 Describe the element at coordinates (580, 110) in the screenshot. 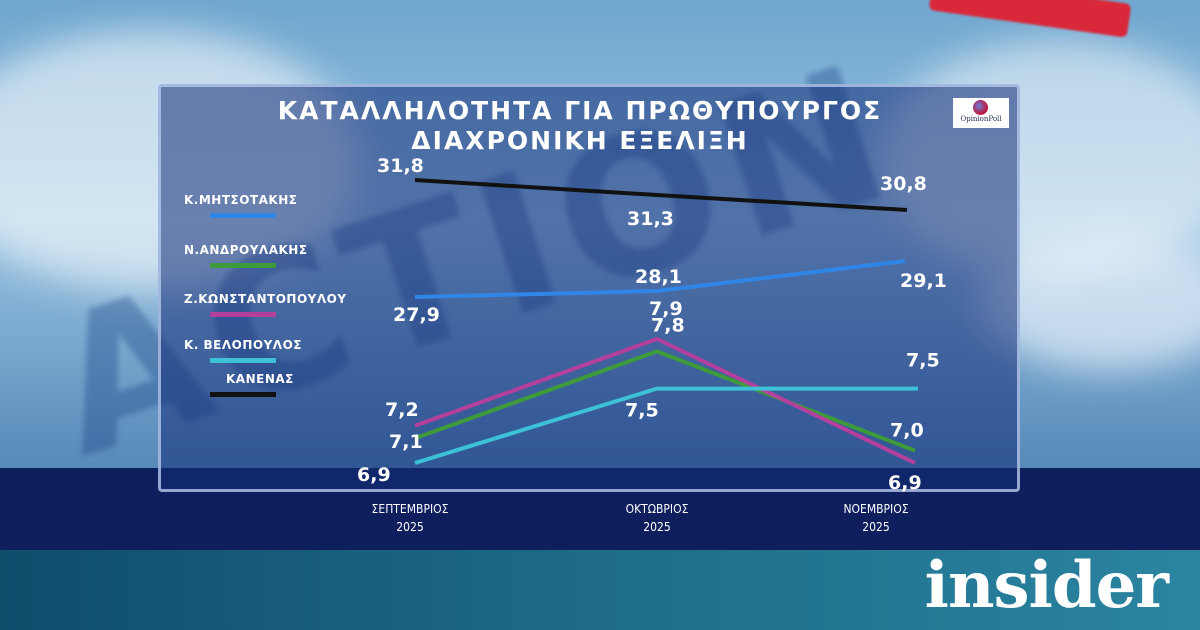

I see `chart-title-line1: ΚΑΤΑΛΛΗΛΟΤΗΤΑ ΓΙΑ ΠΡΩΘΥΠΟΥΡΓΟΣ` at that location.